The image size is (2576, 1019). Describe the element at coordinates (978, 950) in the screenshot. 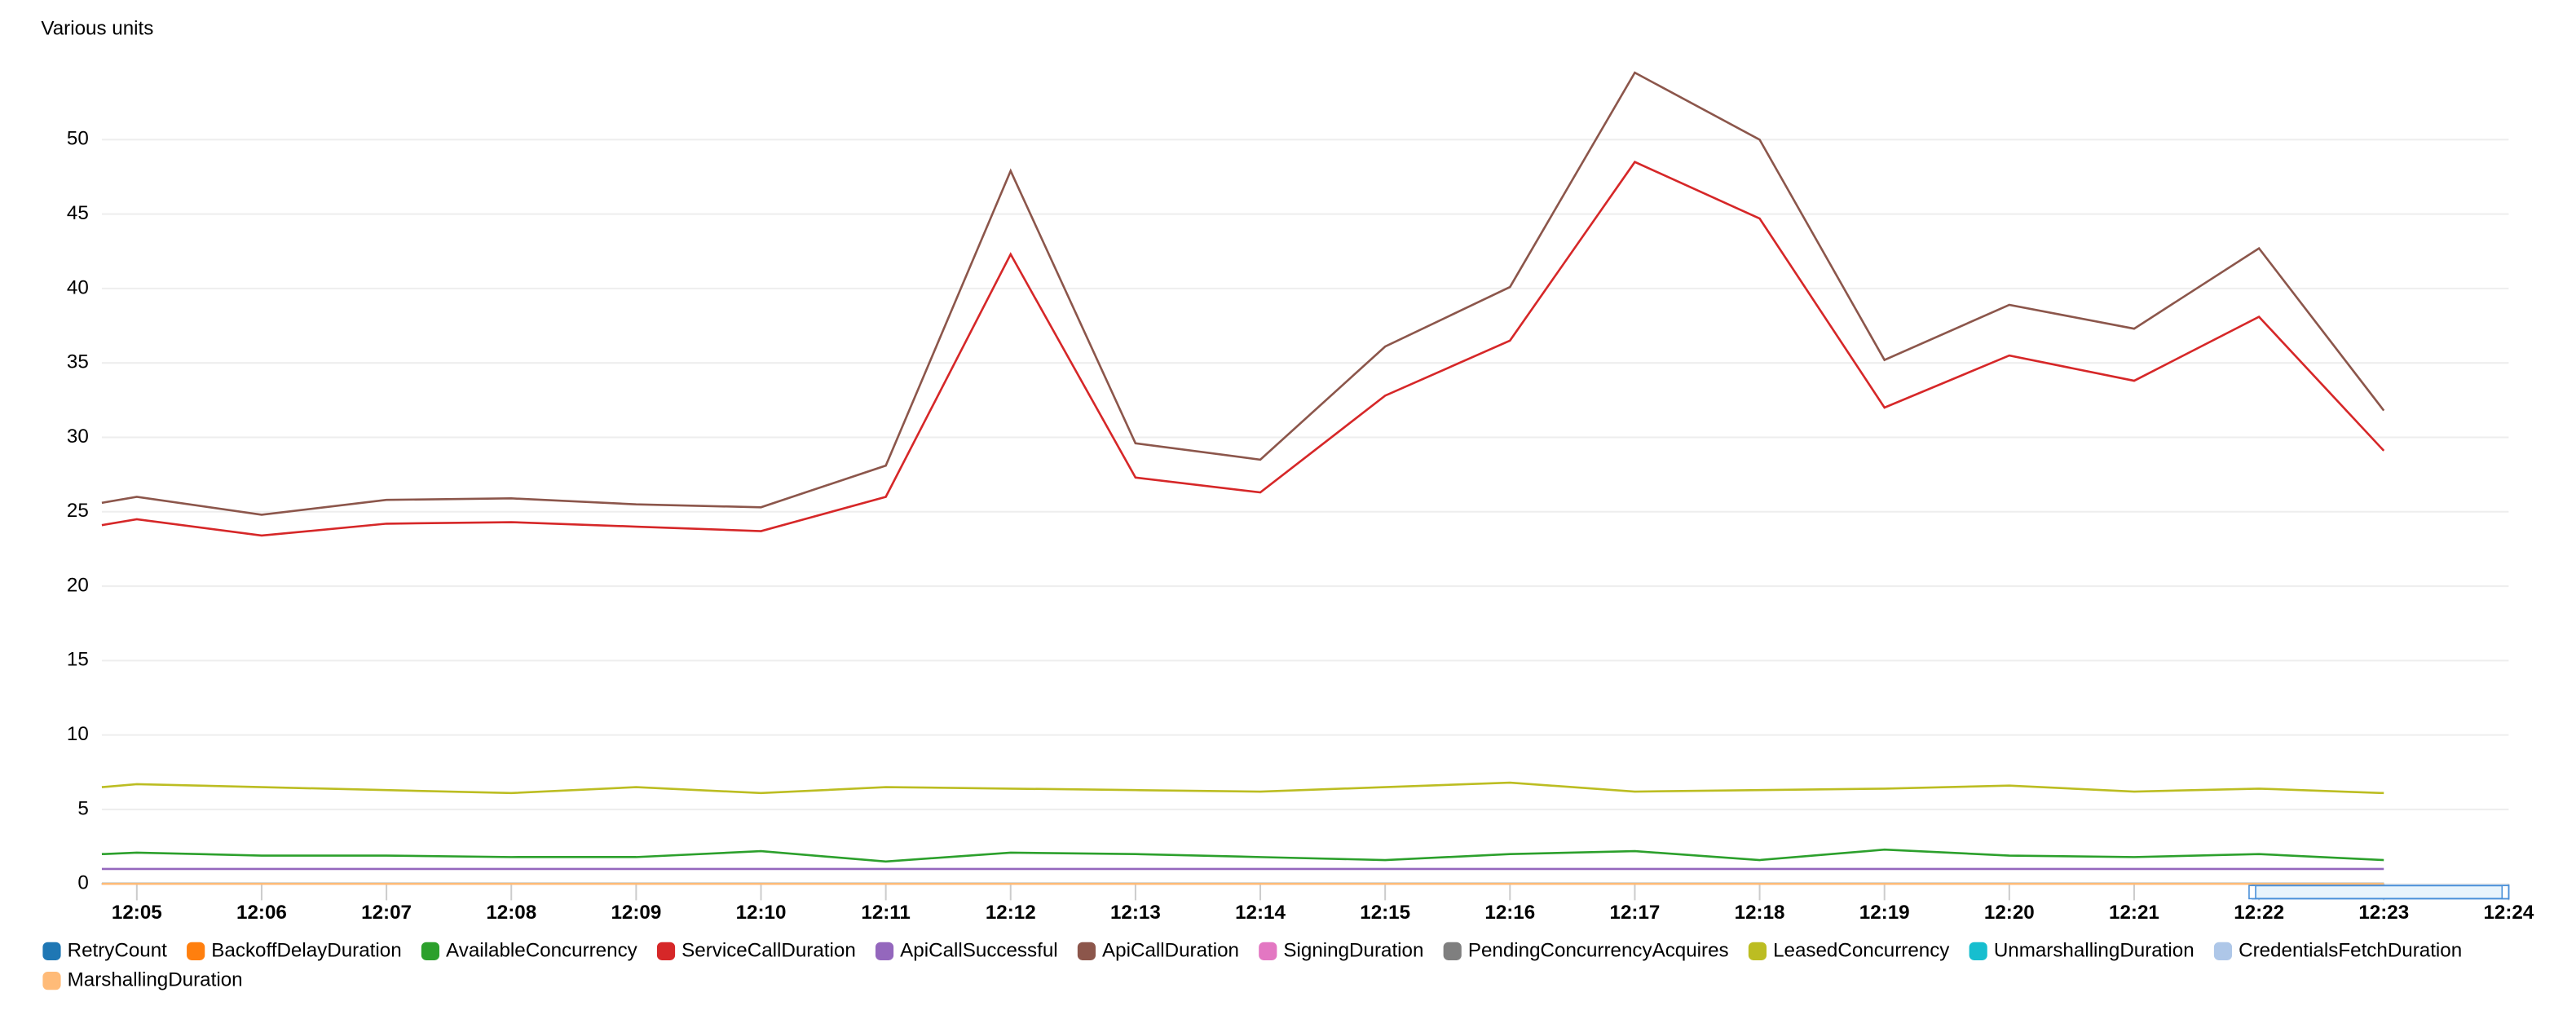

I see `legend-label: ApiCallSuccessful` at that location.